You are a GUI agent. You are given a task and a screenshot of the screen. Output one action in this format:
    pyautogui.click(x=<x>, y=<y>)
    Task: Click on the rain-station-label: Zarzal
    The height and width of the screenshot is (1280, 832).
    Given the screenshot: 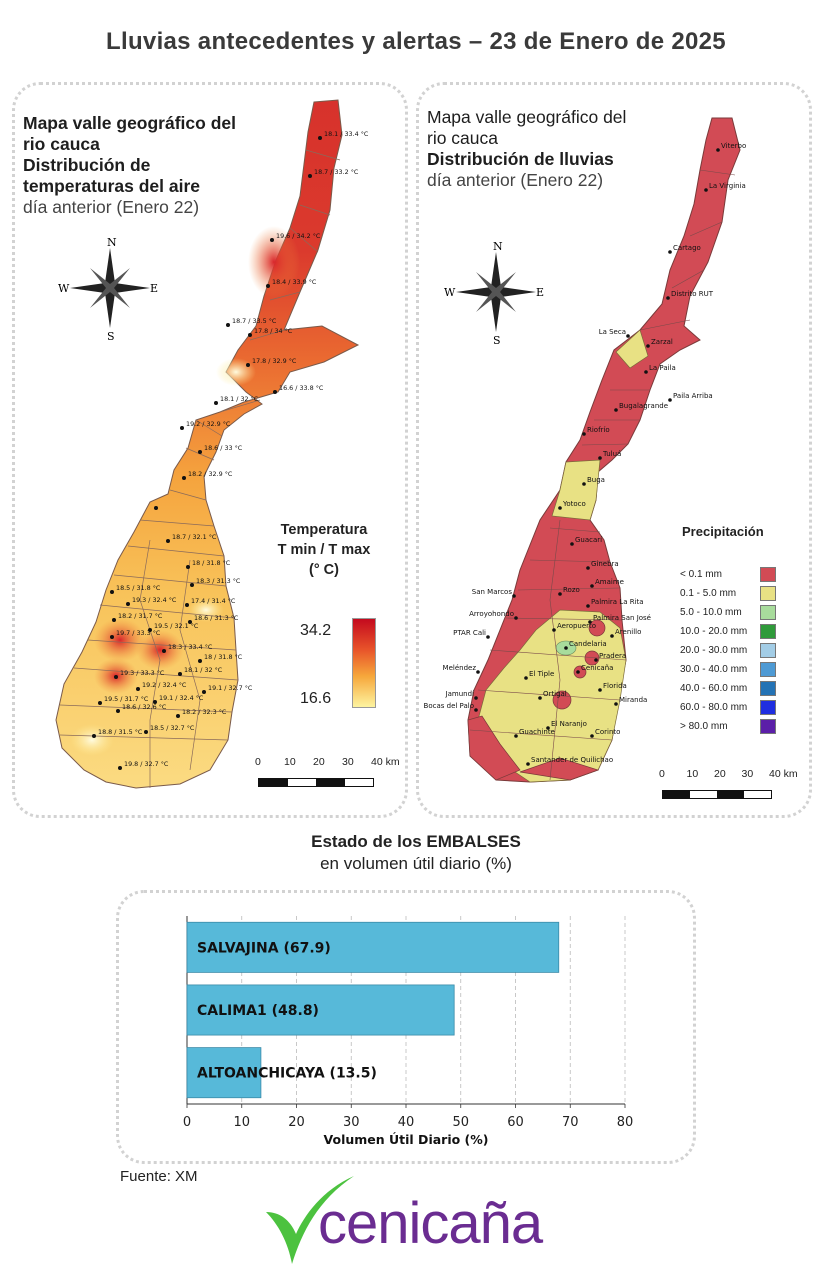 What is the action you would take?
    pyautogui.click(x=662, y=342)
    